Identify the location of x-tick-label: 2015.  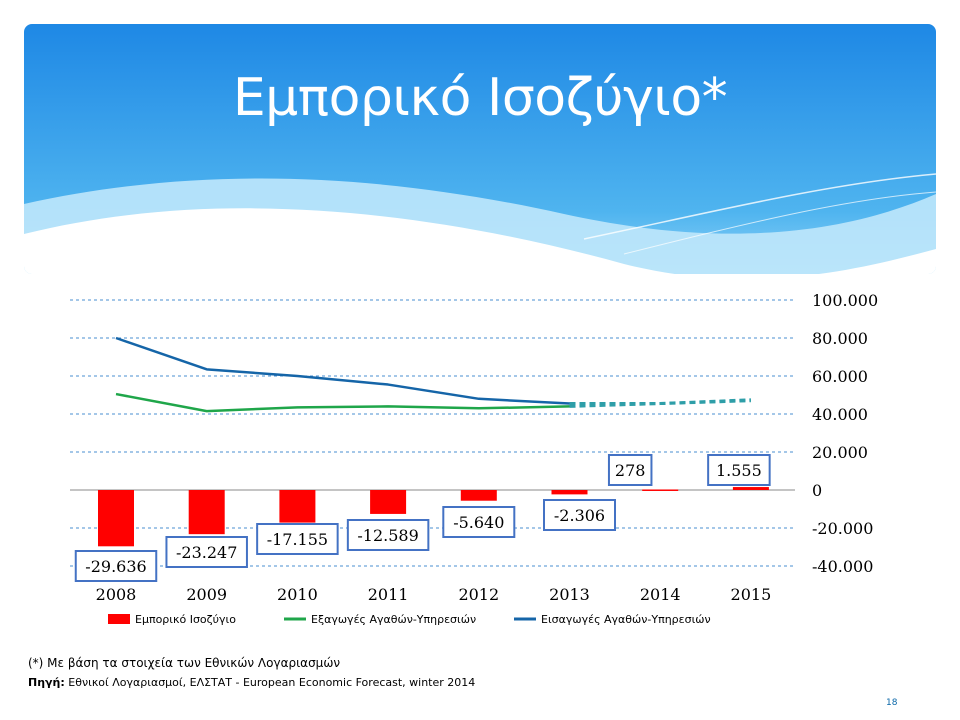
(751, 594).